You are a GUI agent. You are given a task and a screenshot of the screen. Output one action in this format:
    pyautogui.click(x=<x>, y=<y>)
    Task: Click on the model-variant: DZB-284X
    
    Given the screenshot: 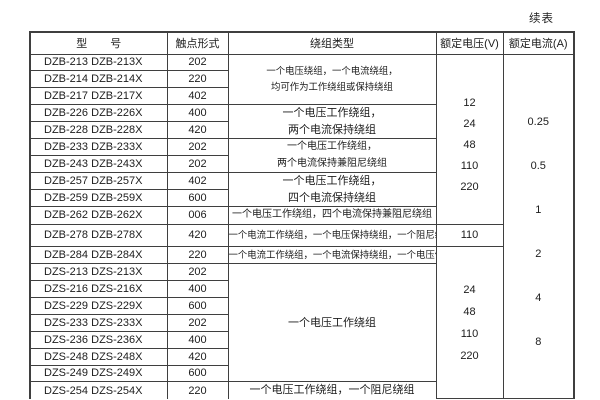 What is the action you would take?
    pyautogui.click(x=117, y=254)
    